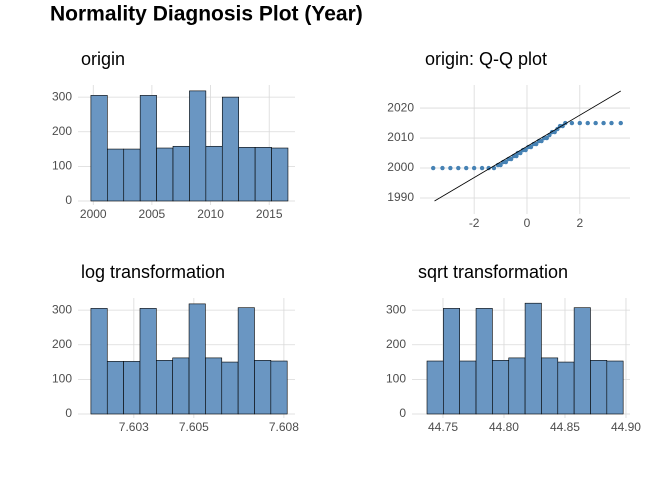  What do you see at coordinates (206, 14) in the screenshot?
I see `main-title: Normality Diagnosis Plot (Year)` at bounding box center [206, 14].